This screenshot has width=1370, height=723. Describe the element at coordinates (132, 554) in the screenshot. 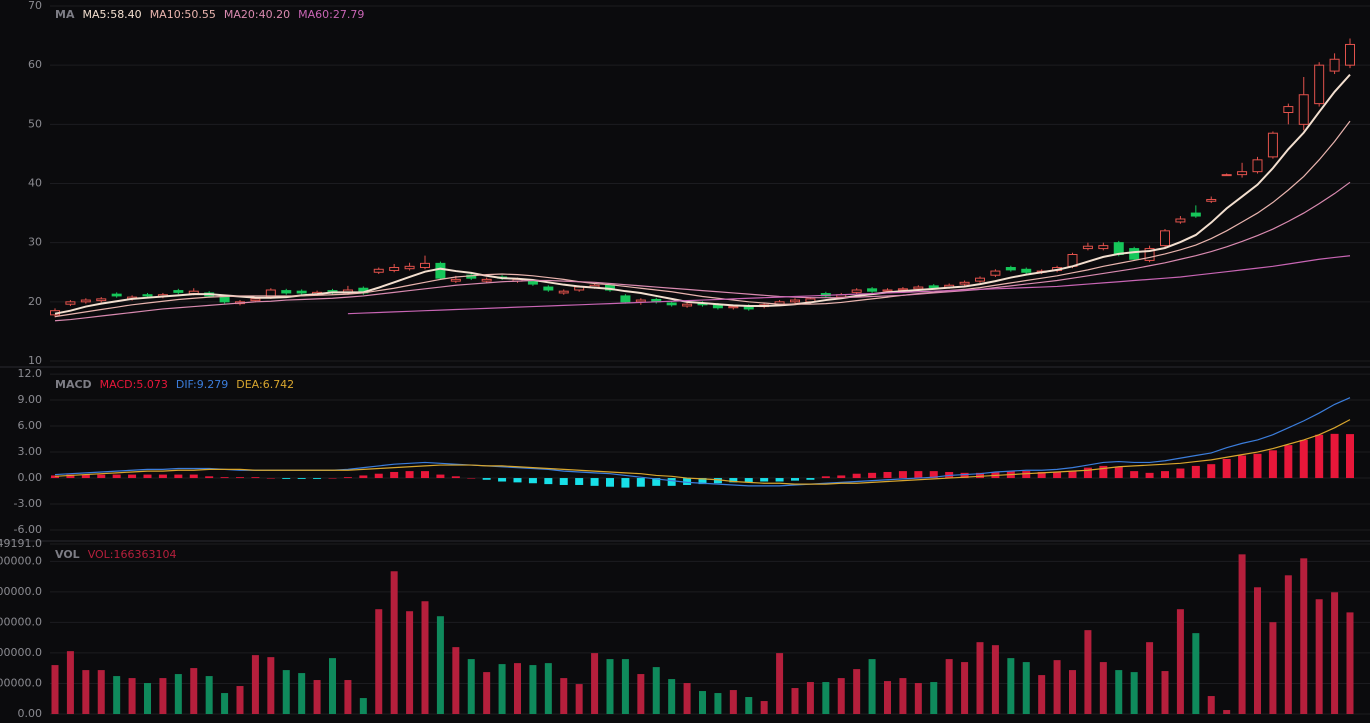

I see `legend-entry: VOL:166363104` at that location.